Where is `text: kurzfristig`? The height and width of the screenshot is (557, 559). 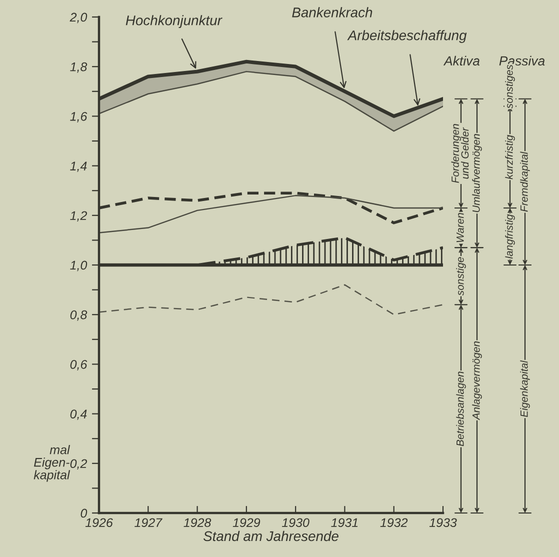
text: kurzfristig is located at coordinates (510, 157).